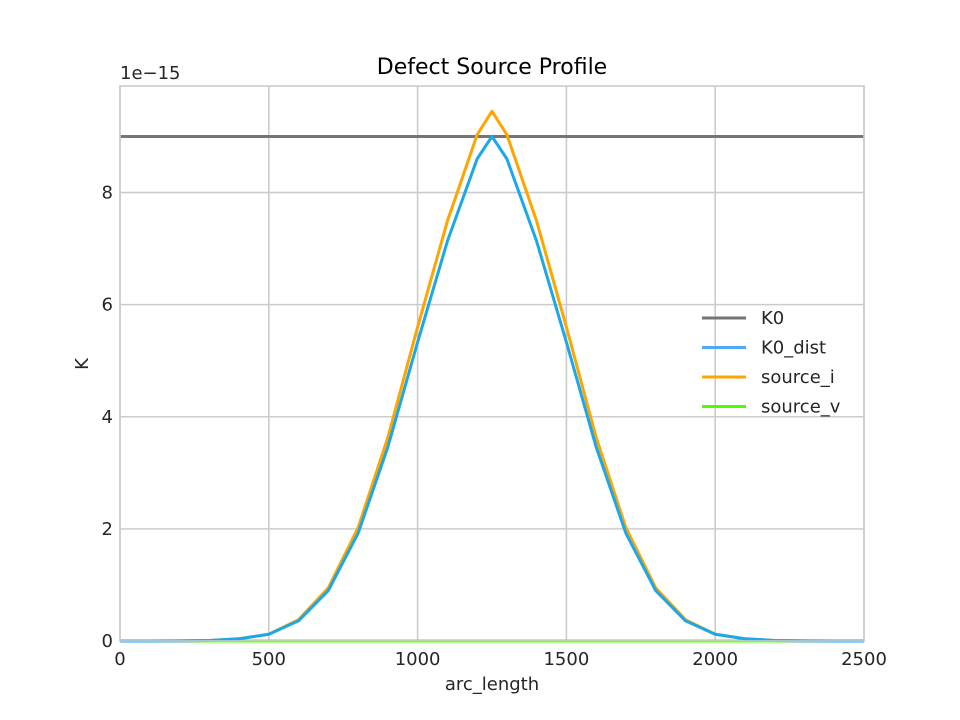  I want to click on x-tick-label: 0, so click(119, 659).